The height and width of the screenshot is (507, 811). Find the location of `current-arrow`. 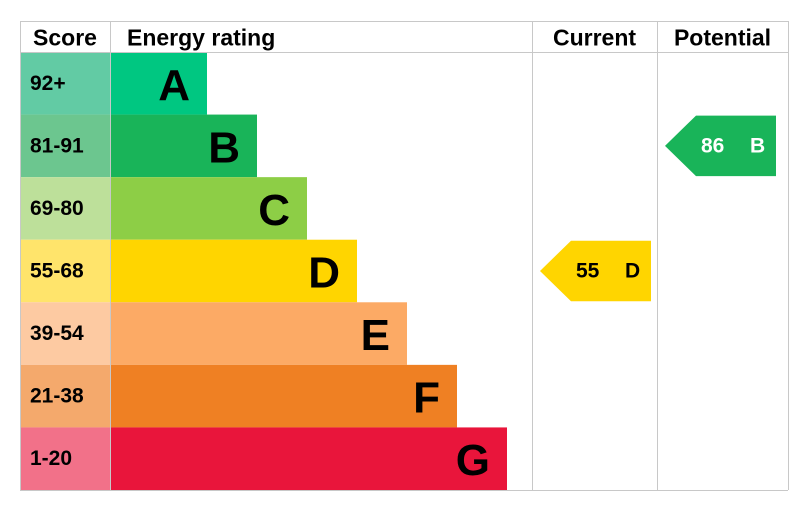

current-arrow is located at coordinates (595, 271).